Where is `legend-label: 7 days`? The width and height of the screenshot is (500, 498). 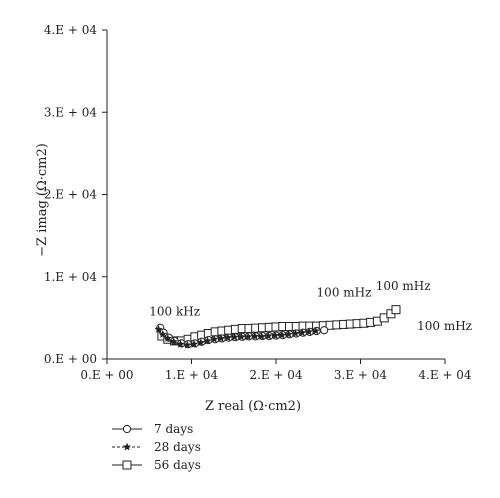 legend-label: 7 days is located at coordinates (173, 429).